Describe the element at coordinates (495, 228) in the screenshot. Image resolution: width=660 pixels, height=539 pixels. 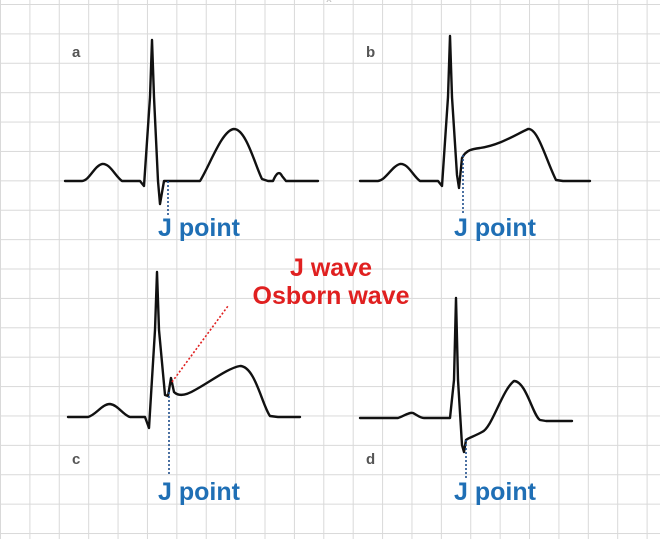
I see `j-point-label-b: J point` at that location.